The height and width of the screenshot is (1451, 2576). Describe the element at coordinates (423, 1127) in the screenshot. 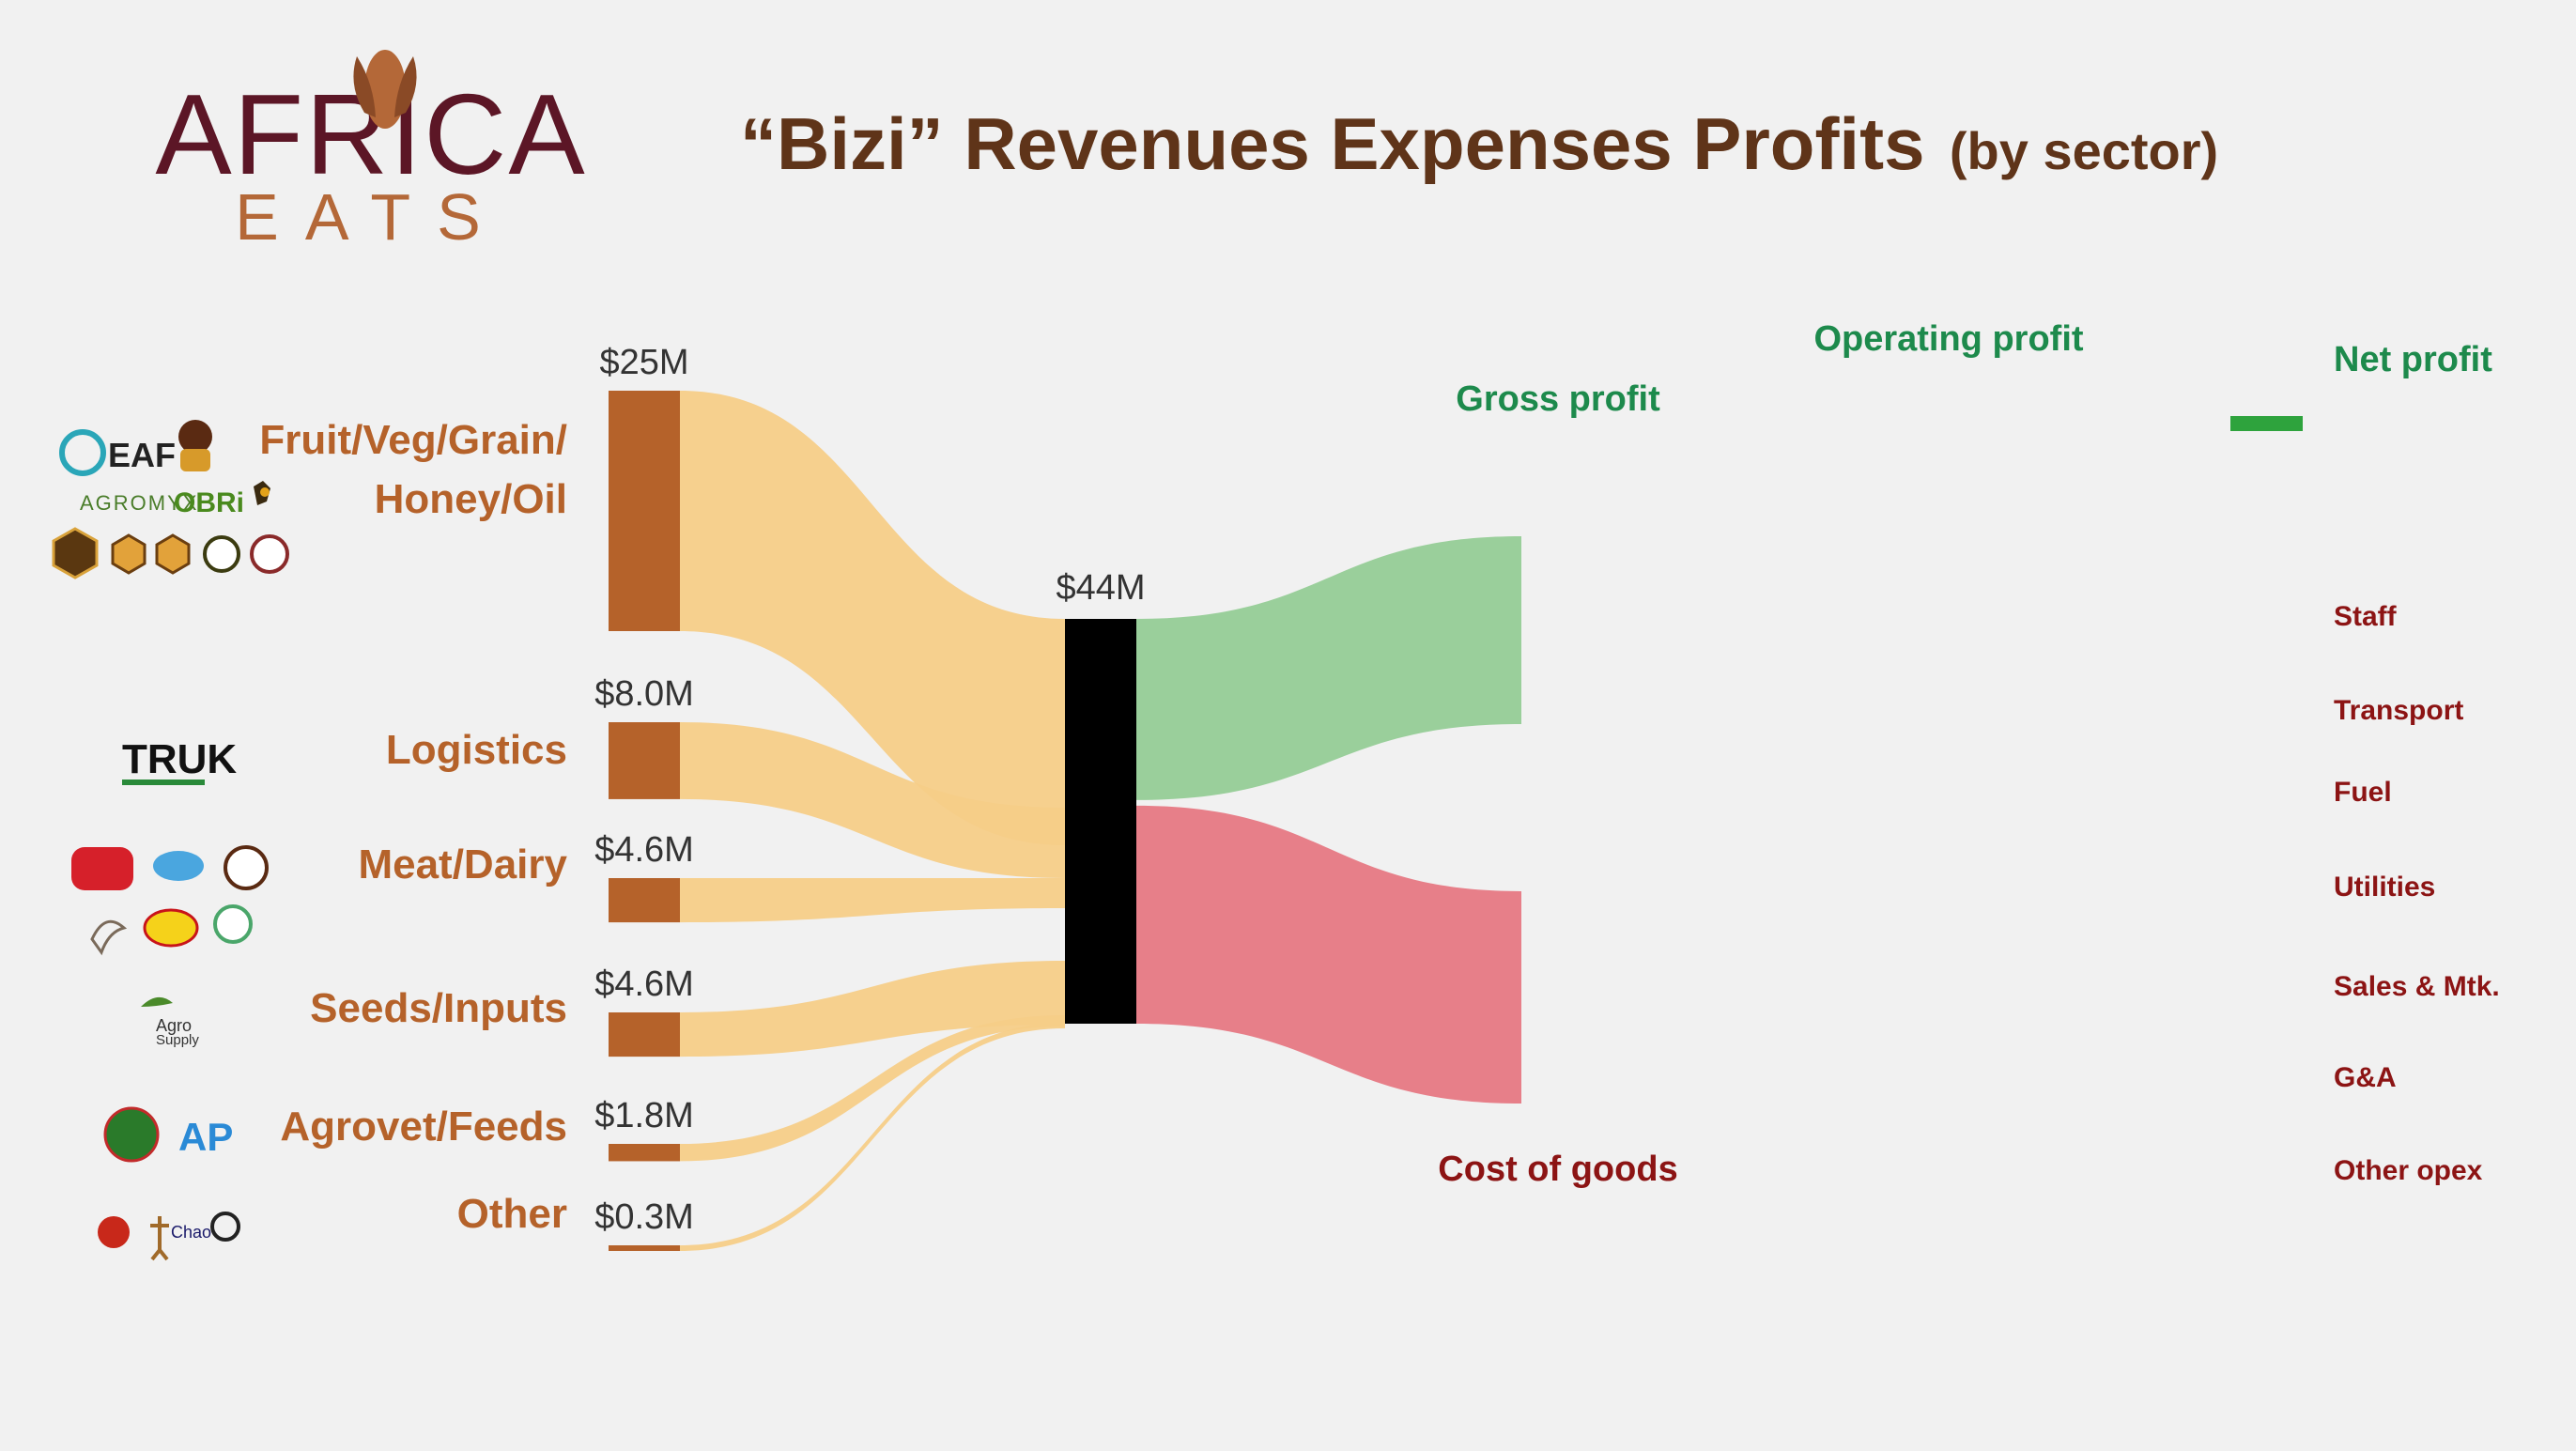

I see `sector-label-agrovet-feeds: Agrovet/Feeds` at that location.